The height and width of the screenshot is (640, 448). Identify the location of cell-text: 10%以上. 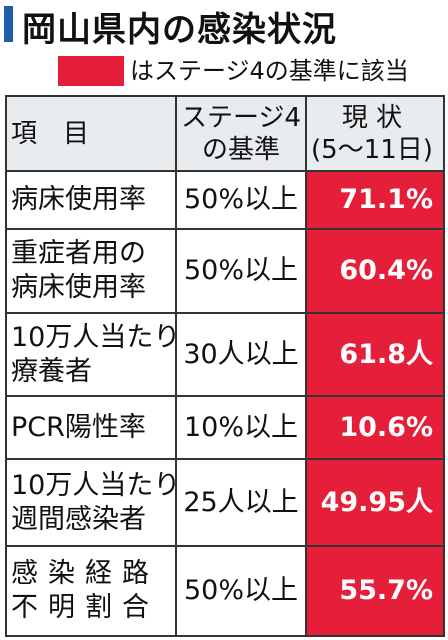
(240, 427).